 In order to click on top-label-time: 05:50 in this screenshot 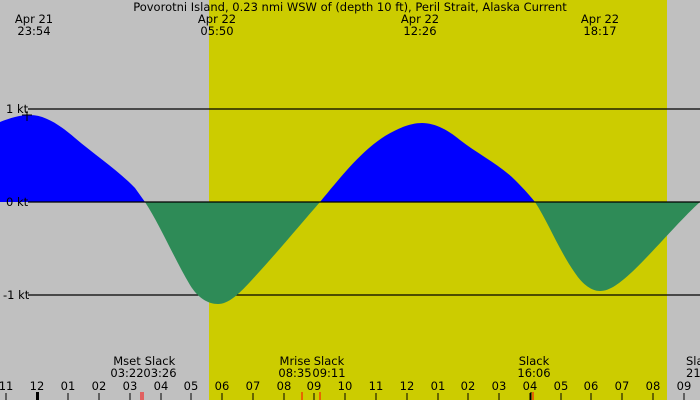, I will do `click(216, 31)`.